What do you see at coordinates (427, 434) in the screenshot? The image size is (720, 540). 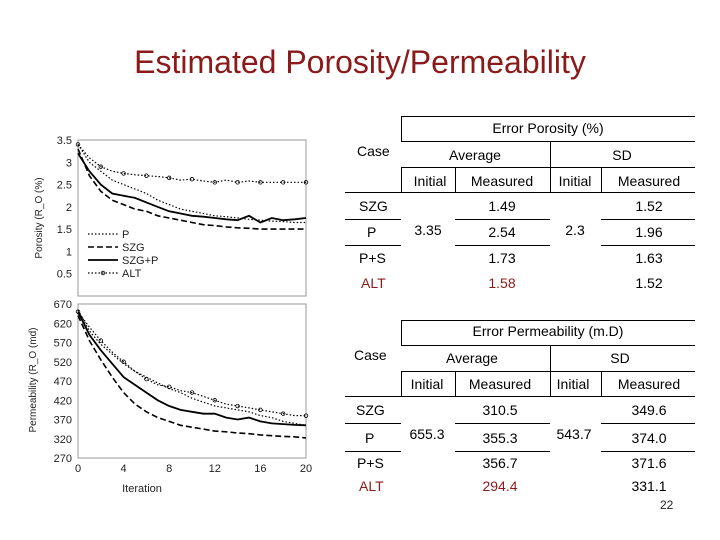 I see `permeability-avg-initial: 655.3` at bounding box center [427, 434].